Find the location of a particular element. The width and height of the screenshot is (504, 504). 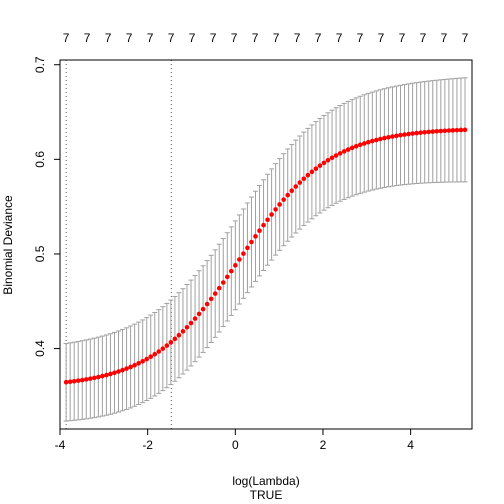

y-tick-label: 0.7 is located at coordinates (40, 64).